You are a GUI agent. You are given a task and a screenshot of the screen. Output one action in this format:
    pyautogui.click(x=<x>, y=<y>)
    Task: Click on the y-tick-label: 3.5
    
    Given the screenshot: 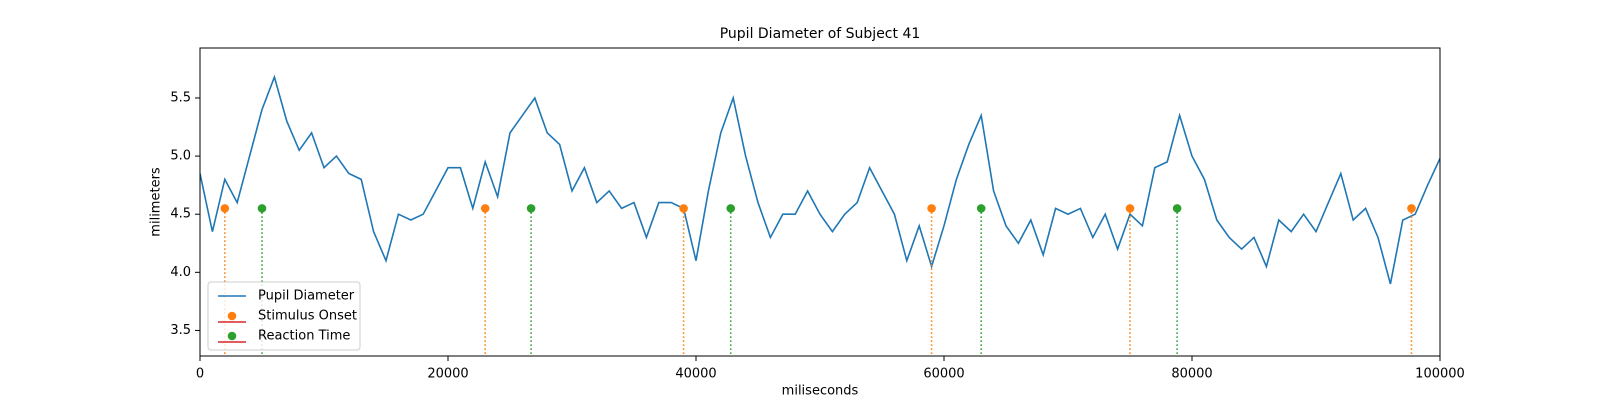 What is the action you would take?
    pyautogui.click(x=180, y=330)
    